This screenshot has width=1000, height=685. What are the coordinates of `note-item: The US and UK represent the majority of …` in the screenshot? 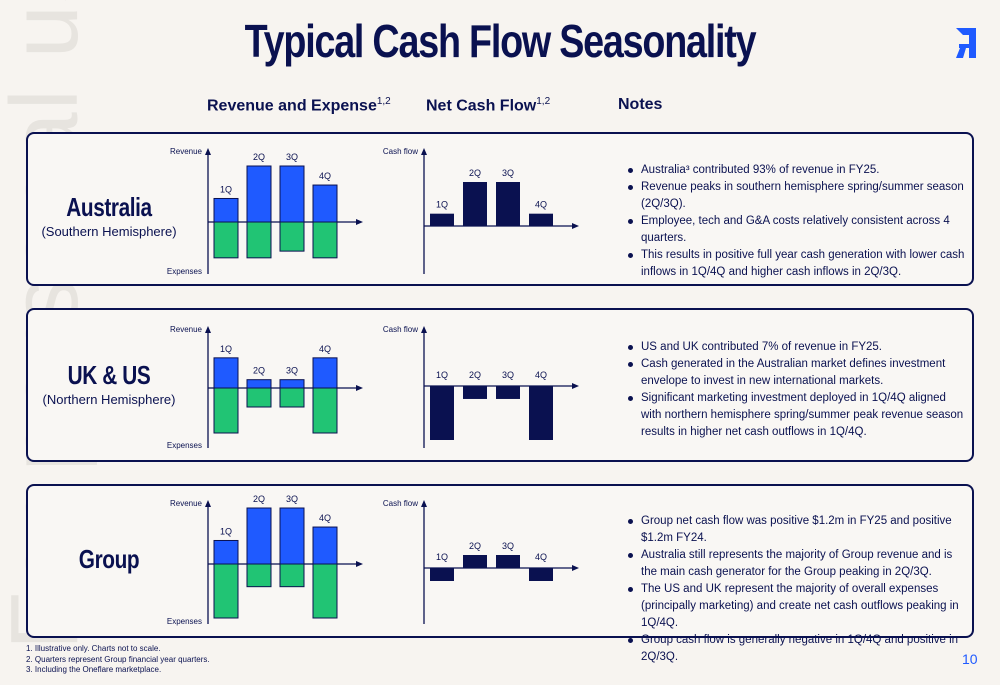 It's located at (798, 606).